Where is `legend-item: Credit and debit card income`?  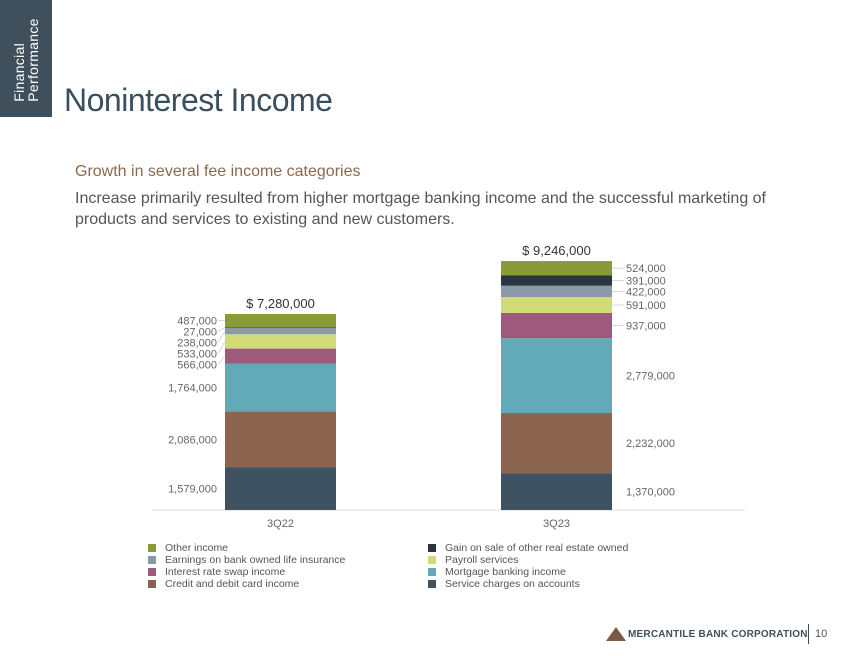 legend-item: Credit and debit card income is located at coordinates (288, 584).